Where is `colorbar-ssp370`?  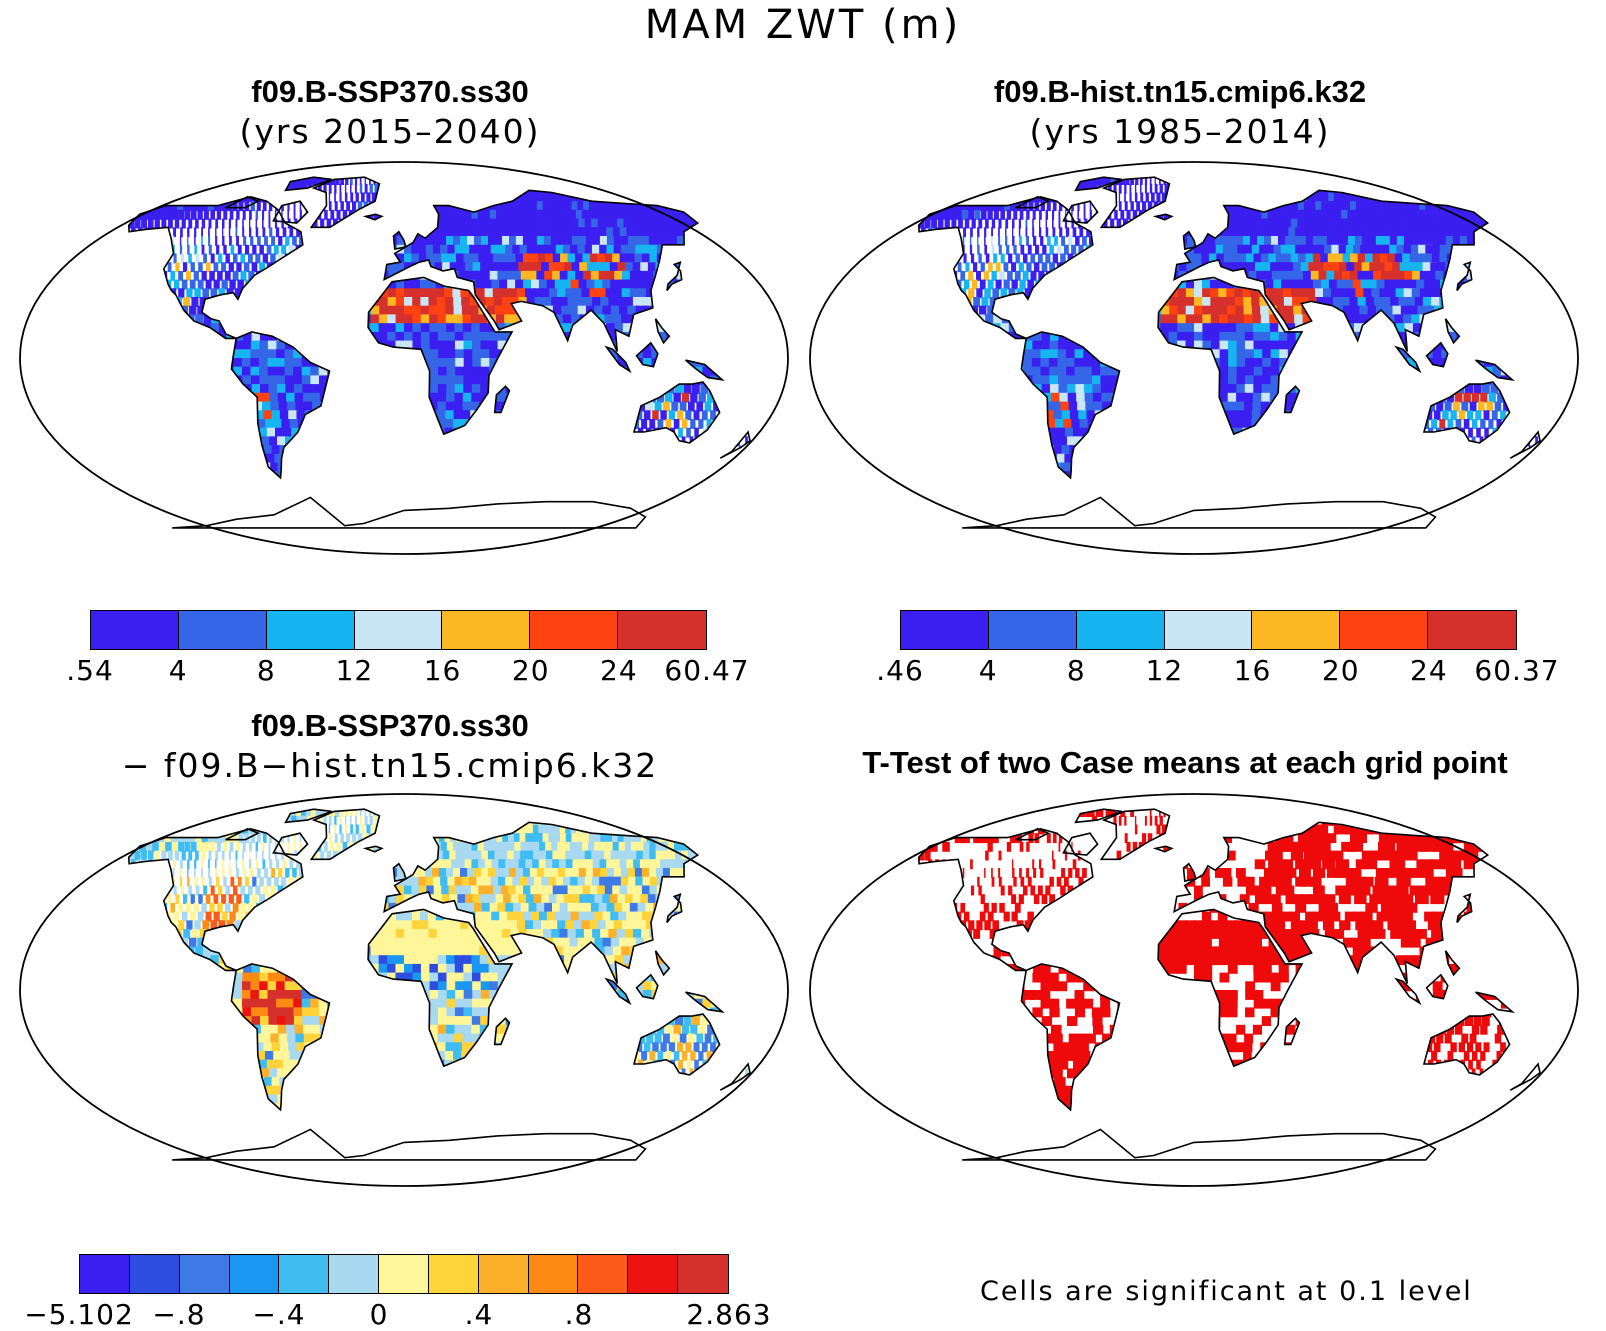
colorbar-ssp370 is located at coordinates (398, 630).